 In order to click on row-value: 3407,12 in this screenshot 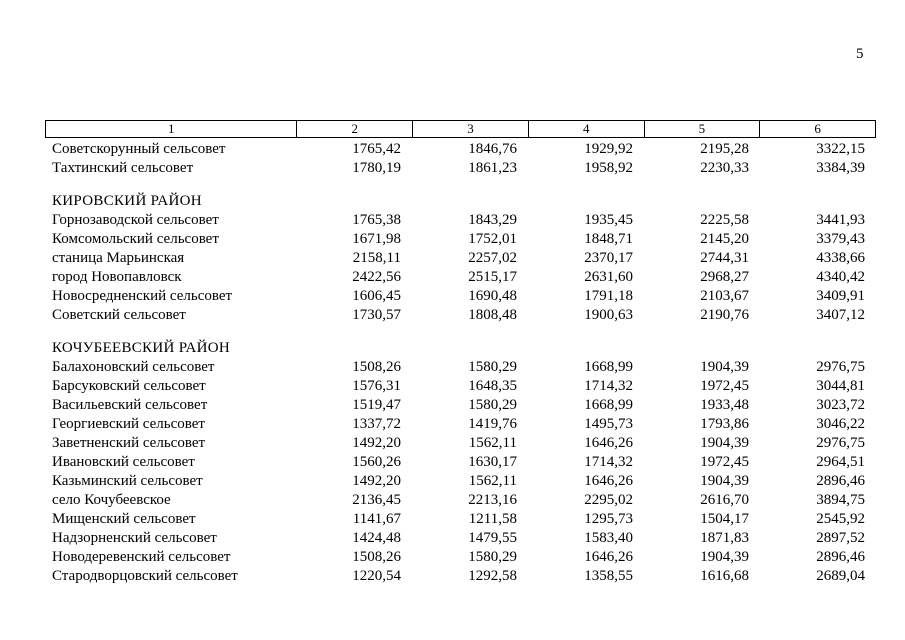, I will do `click(840, 315)`.